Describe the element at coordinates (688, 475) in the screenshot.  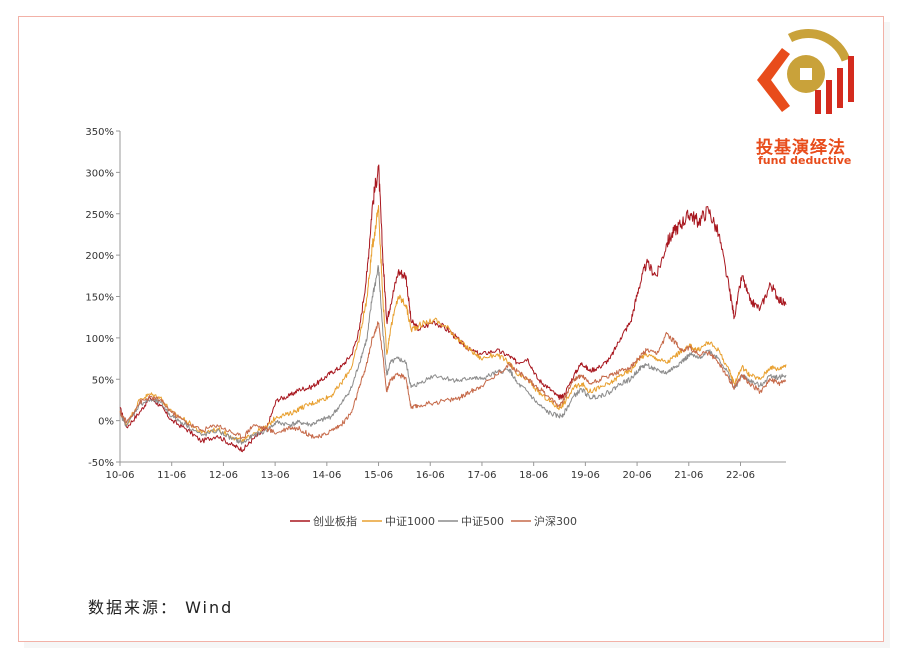
I see `x-tick-label: 21-06` at that location.